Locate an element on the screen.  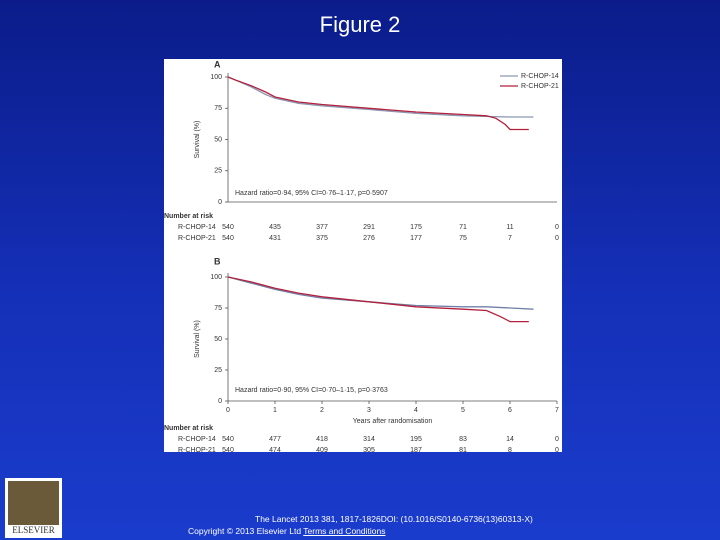
risk-value: 375 is located at coordinates (322, 238).